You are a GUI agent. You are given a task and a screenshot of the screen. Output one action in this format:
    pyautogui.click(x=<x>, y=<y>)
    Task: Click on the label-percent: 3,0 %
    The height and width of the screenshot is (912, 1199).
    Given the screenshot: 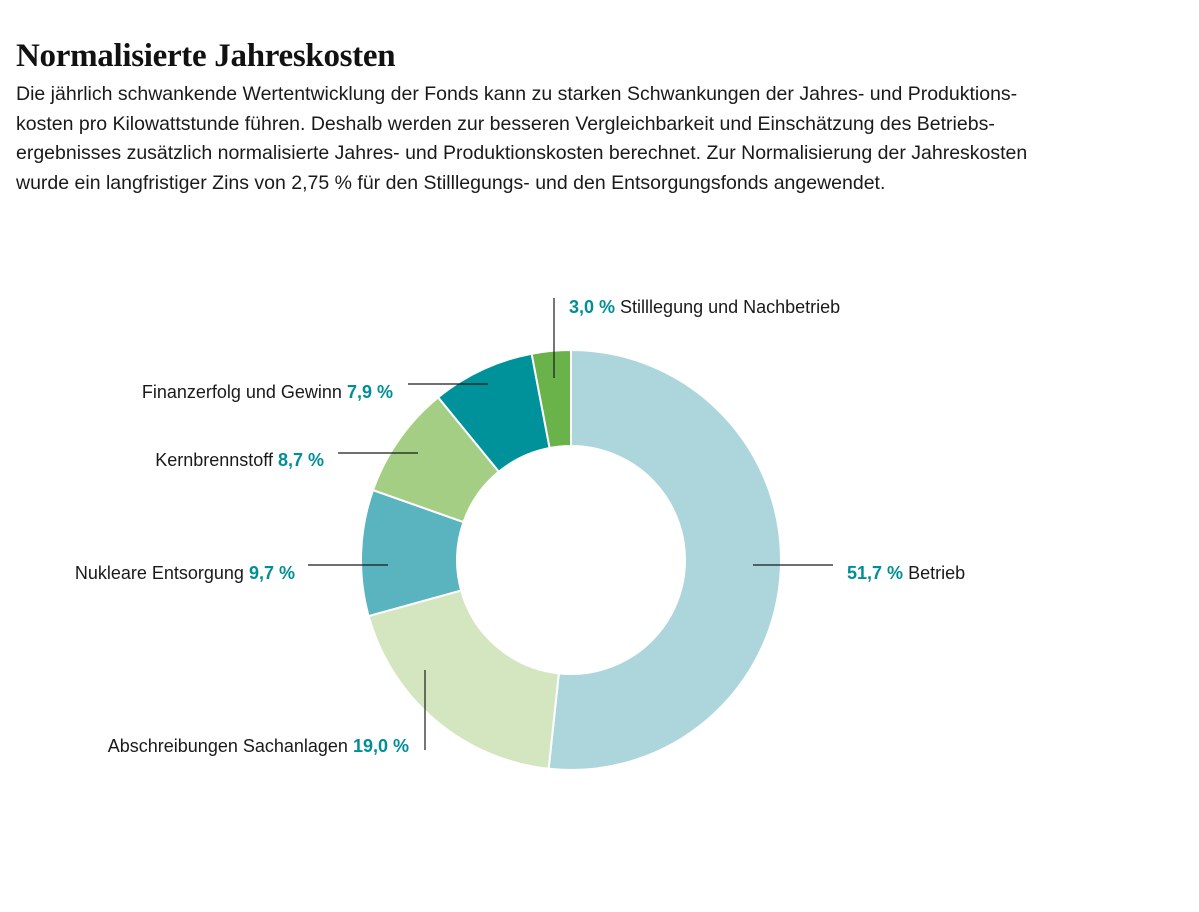 What is the action you would take?
    pyautogui.click(x=592, y=307)
    